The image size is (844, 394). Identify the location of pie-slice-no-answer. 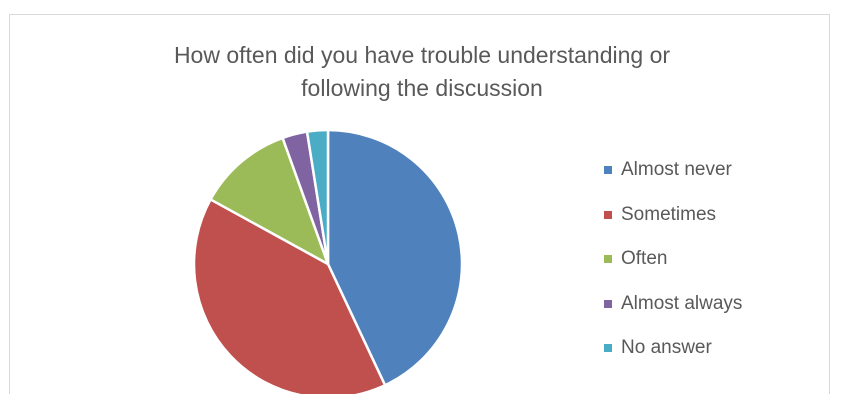
(317, 197).